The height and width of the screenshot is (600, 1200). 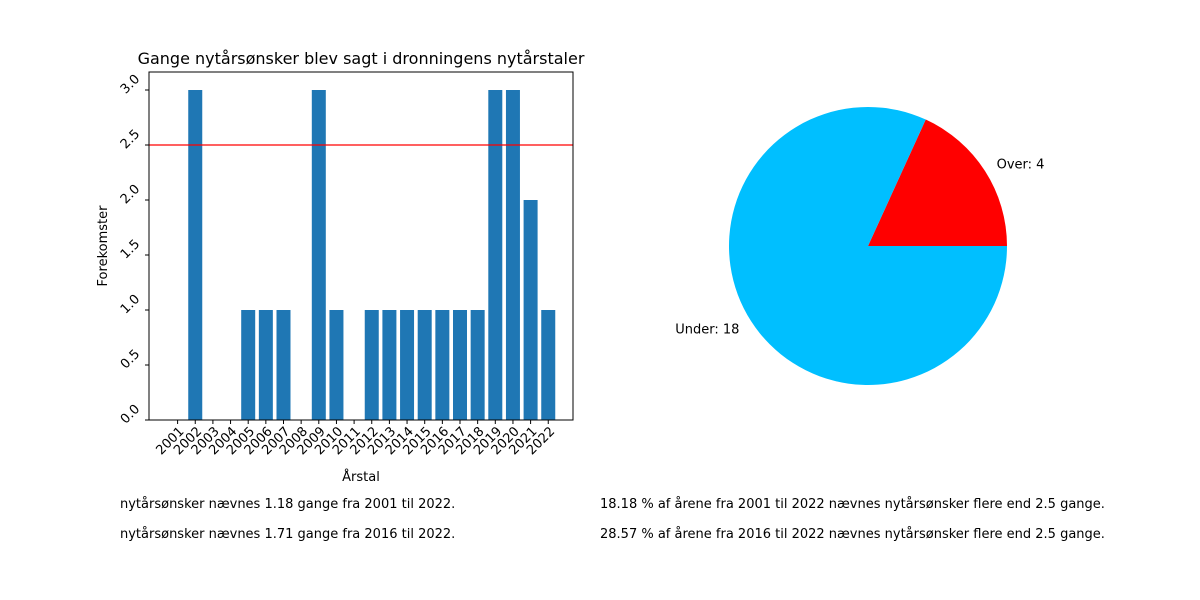 What do you see at coordinates (130, 84) in the screenshot?
I see `y-tick-label: 3.0` at bounding box center [130, 84].